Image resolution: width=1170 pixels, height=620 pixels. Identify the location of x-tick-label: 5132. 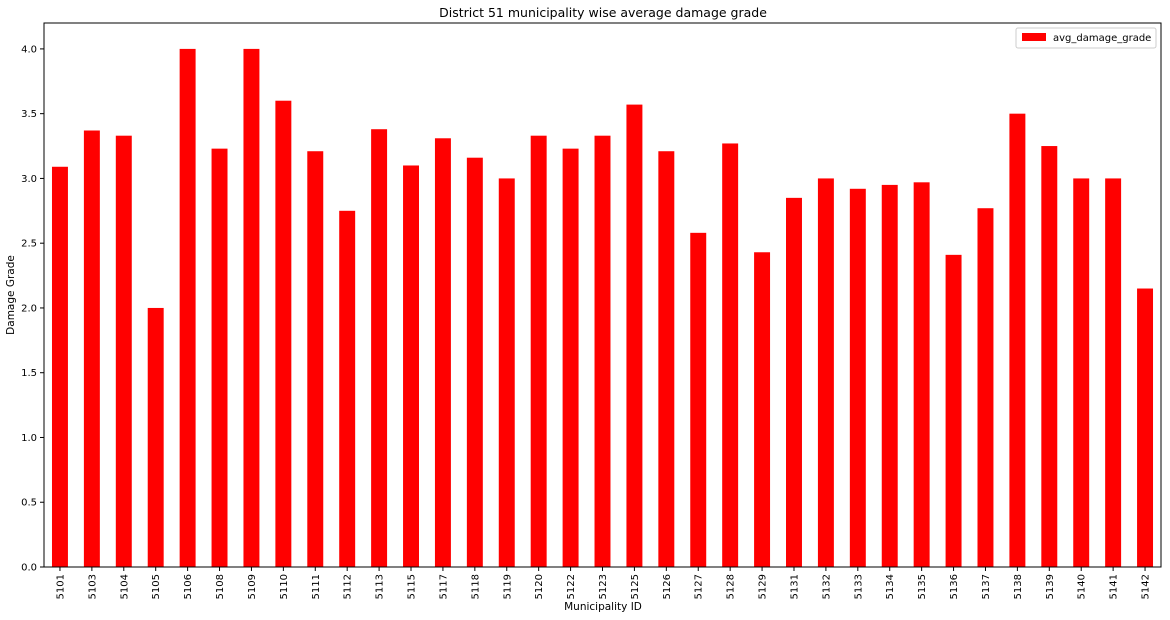
(826, 586).